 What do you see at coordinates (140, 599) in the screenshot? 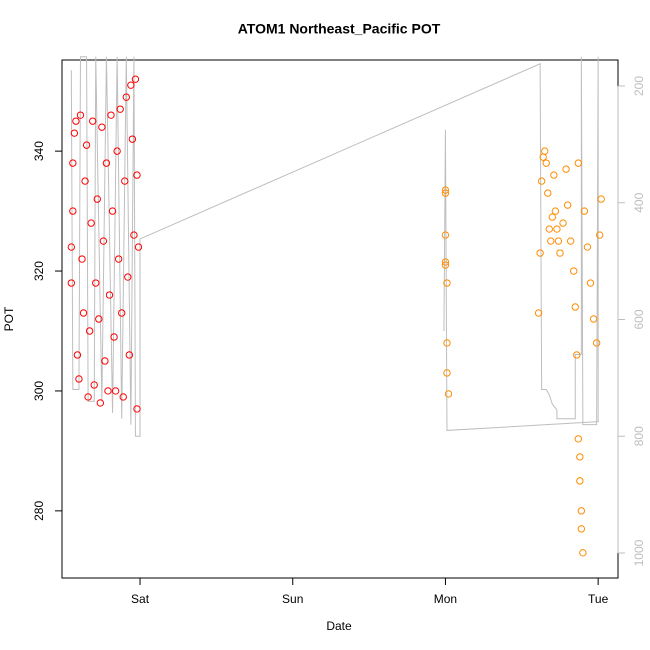
I see `x-tick-label: Sat` at bounding box center [140, 599].